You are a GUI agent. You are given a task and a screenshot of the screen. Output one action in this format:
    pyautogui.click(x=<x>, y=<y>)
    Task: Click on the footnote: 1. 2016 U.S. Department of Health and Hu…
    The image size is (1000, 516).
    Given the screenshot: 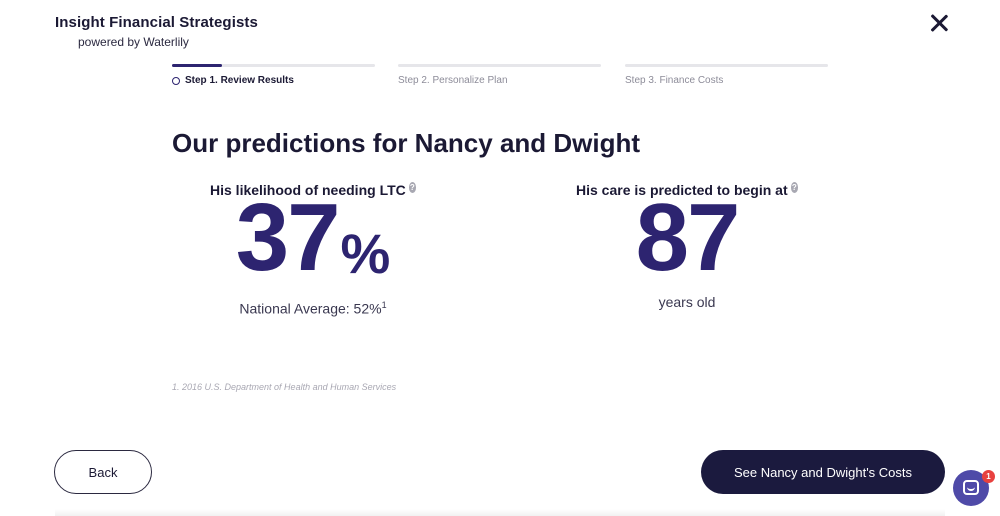 What is the action you would take?
    pyautogui.click(x=284, y=387)
    